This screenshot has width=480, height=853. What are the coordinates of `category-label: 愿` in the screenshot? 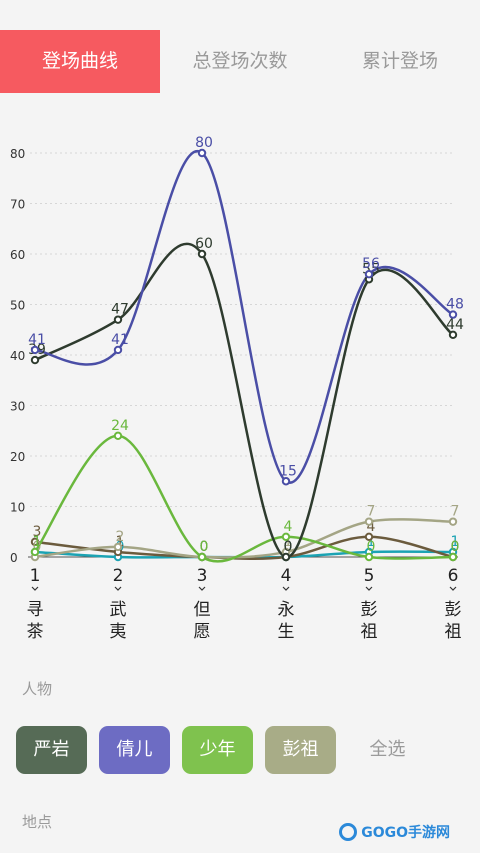 It's located at (202, 632).